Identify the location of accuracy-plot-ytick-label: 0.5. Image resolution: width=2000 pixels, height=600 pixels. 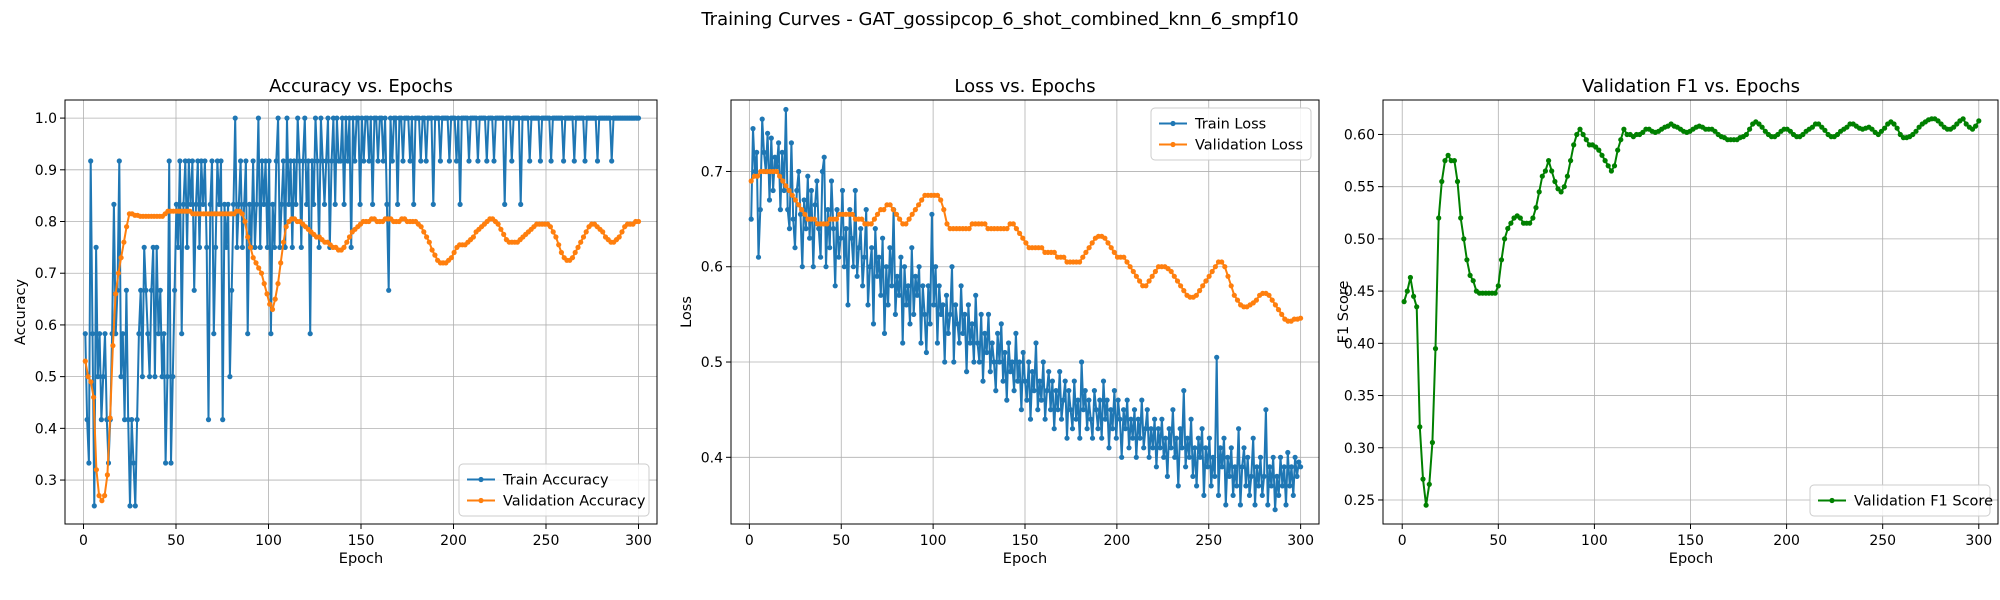
(46, 378).